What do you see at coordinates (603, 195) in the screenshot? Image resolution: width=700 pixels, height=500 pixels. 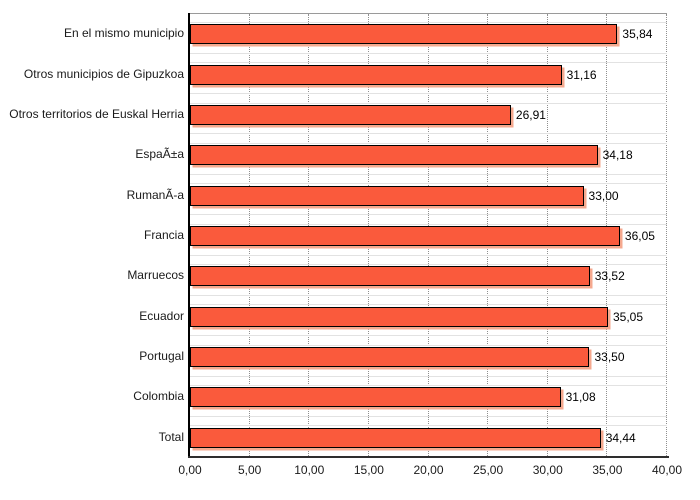 I see `bar-value-label: 33,00` at bounding box center [603, 195].